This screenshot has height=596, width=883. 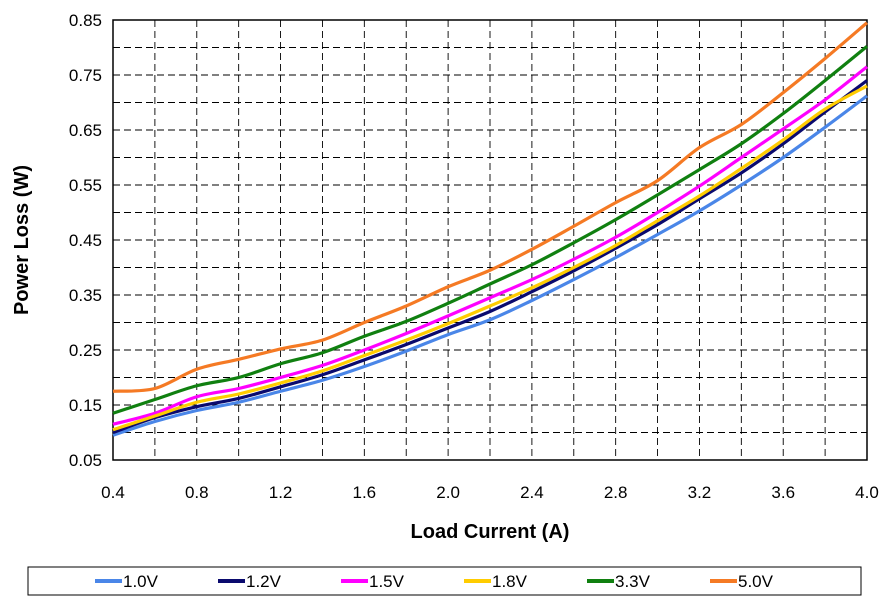 I want to click on y-tick-label: 0.45, so click(x=85, y=240).